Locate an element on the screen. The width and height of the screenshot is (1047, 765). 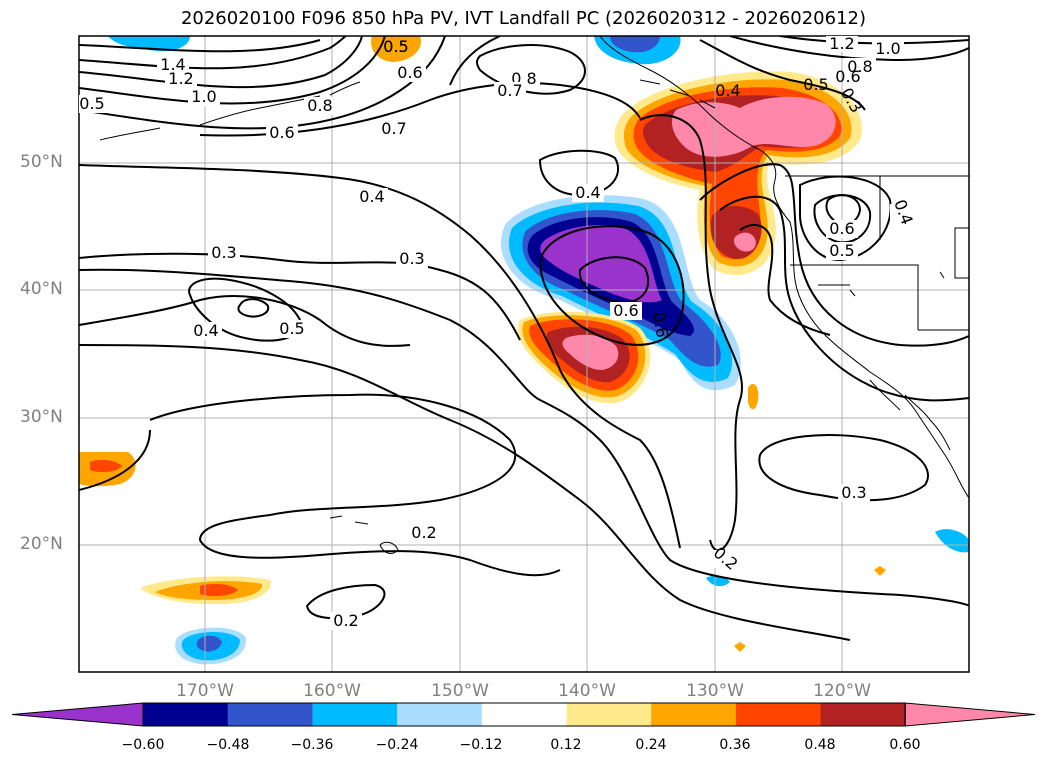
pv-fill-e-blue is located at coordinates (952, 541).